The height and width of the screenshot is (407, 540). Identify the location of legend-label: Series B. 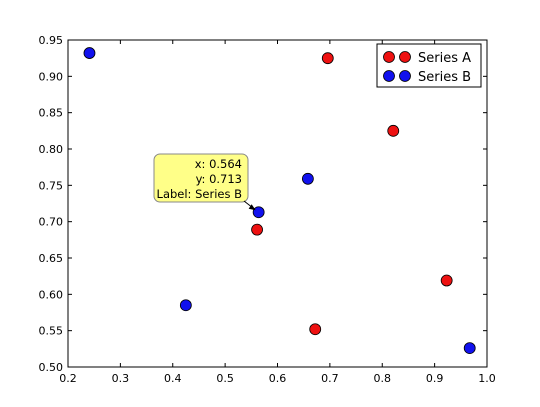
(444, 77).